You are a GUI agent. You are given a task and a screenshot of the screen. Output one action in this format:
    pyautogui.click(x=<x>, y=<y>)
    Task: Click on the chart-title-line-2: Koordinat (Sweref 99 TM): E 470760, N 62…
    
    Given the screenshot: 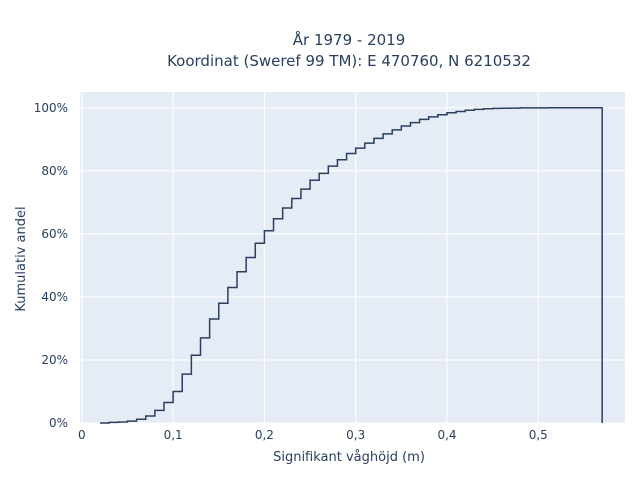 What is the action you would take?
    pyautogui.click(x=349, y=61)
    